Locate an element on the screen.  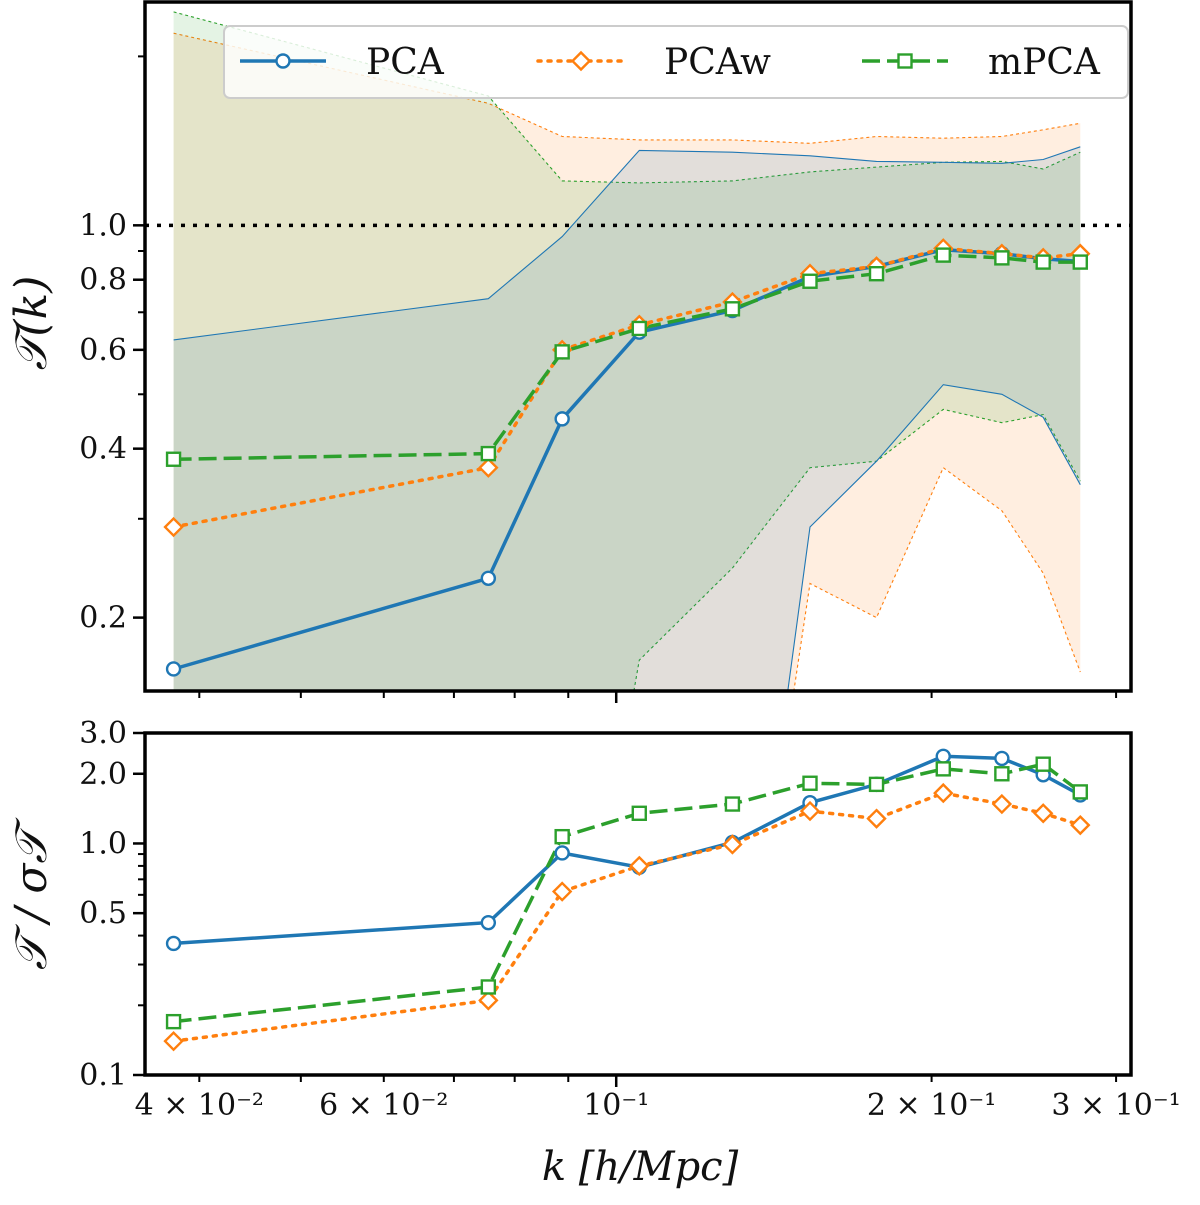
x-tick-label: 2 × 10⁻¹ is located at coordinates (931, 1105).